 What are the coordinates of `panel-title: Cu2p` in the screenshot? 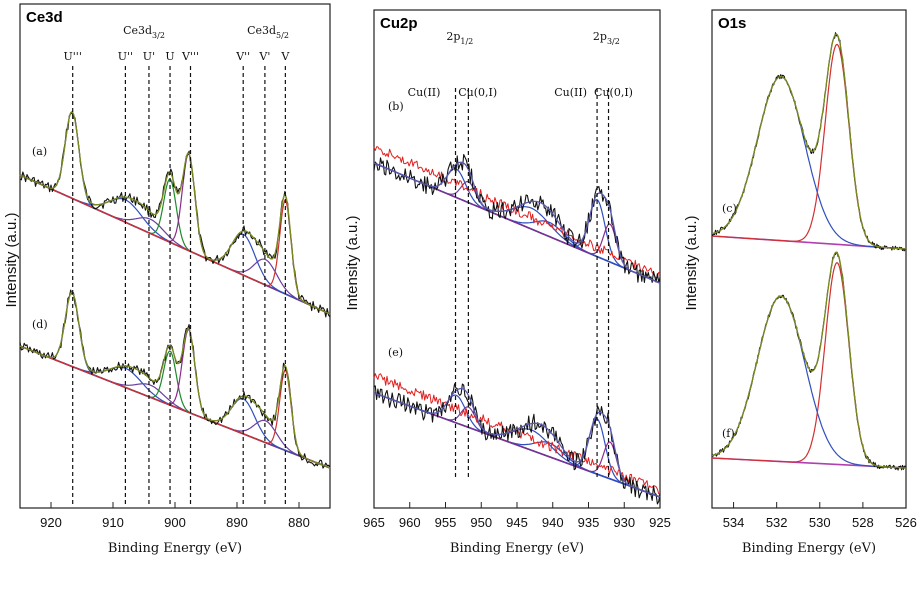 It's located at (399, 23).